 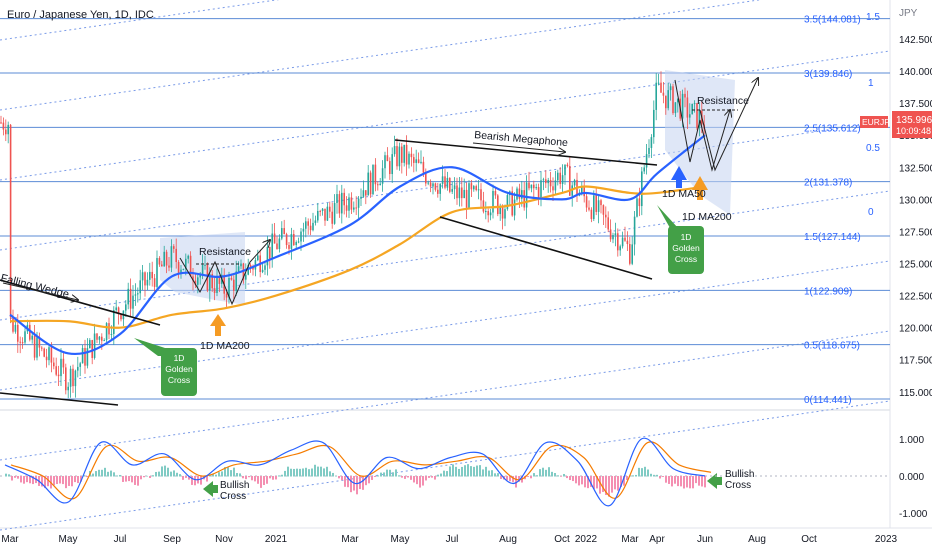 I want to click on fib-label-2: 1(122.909), so click(x=828, y=291).